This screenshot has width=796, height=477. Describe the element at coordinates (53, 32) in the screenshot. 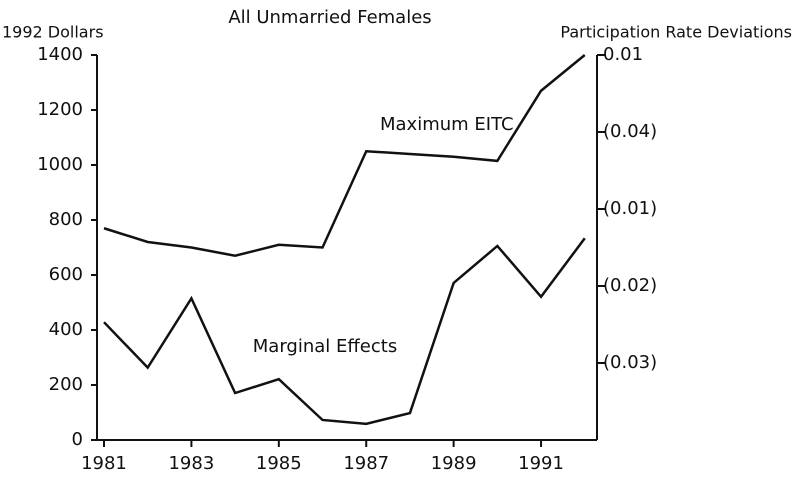

I see `y-axis-title: 1992 Dollars` at that location.